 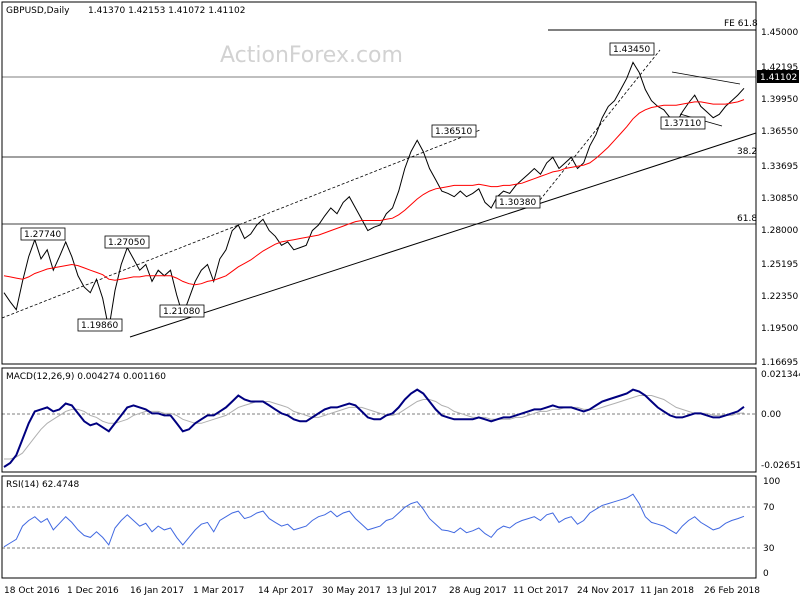 What do you see at coordinates (374, 520) in the screenshot?
I see `rsi-line` at bounding box center [374, 520].